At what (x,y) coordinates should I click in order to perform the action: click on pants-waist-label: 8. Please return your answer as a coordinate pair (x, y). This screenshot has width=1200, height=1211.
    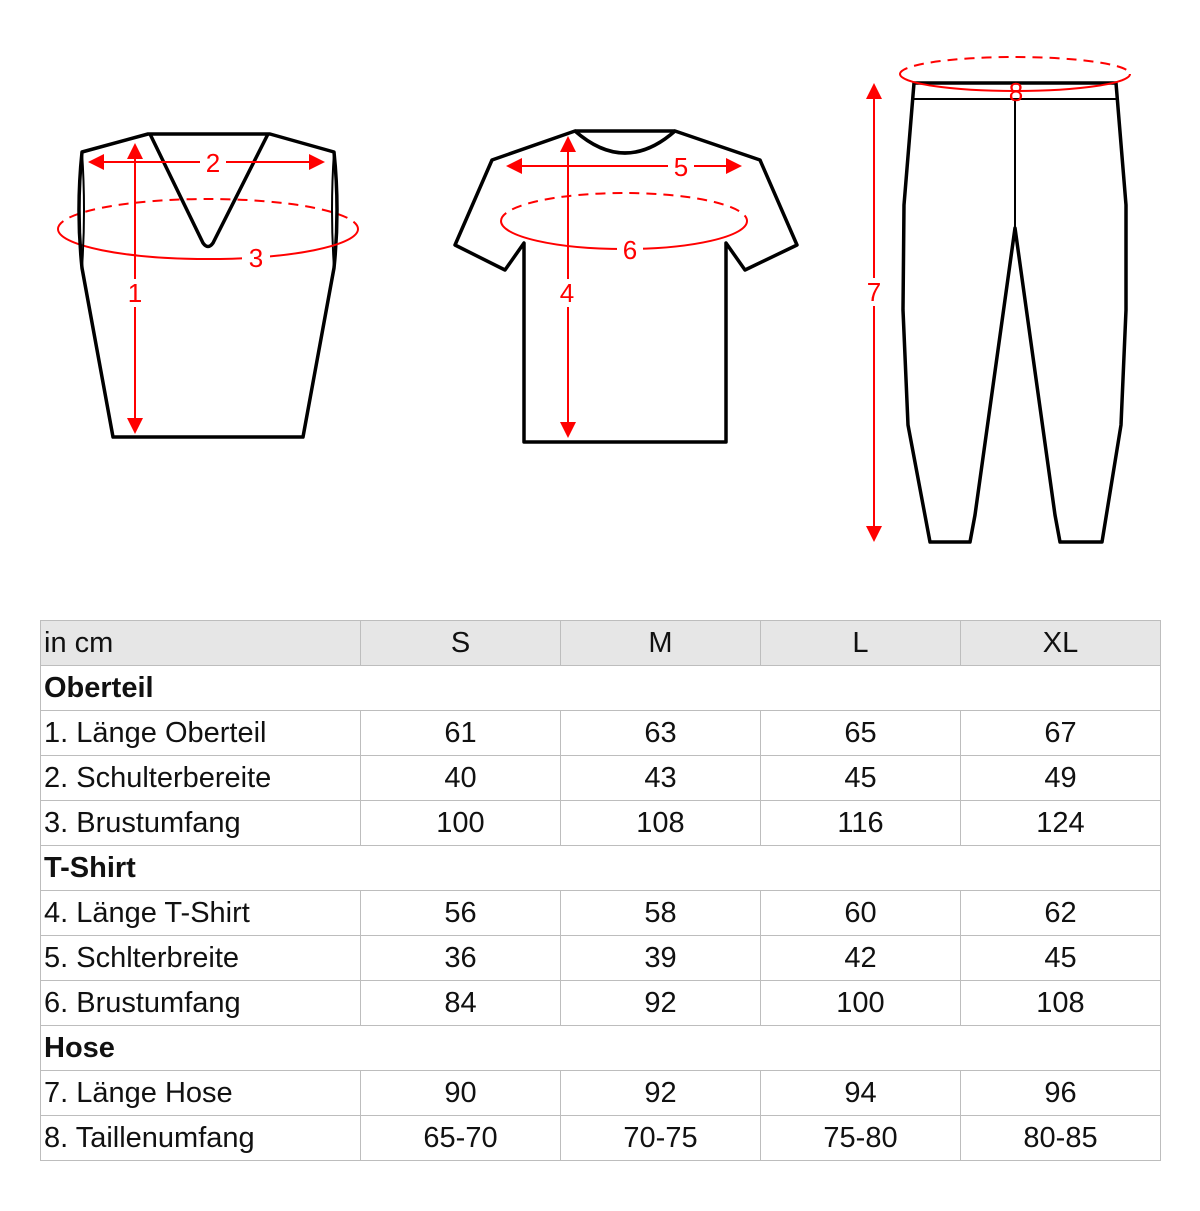
    Looking at the image, I should click on (1016, 92).